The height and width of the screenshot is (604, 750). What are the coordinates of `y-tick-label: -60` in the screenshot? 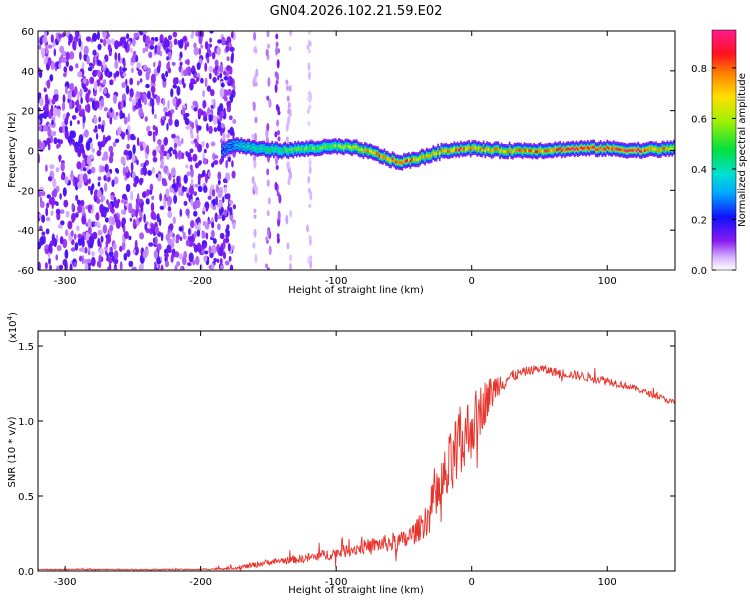 It's located at (26, 271).